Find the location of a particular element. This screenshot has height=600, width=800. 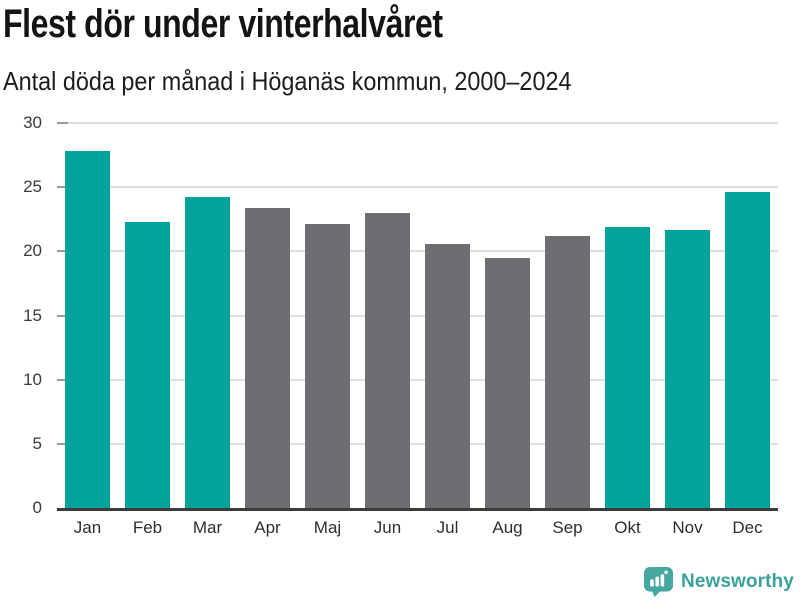

y-tick-label-10: 10 is located at coordinates (32, 379).